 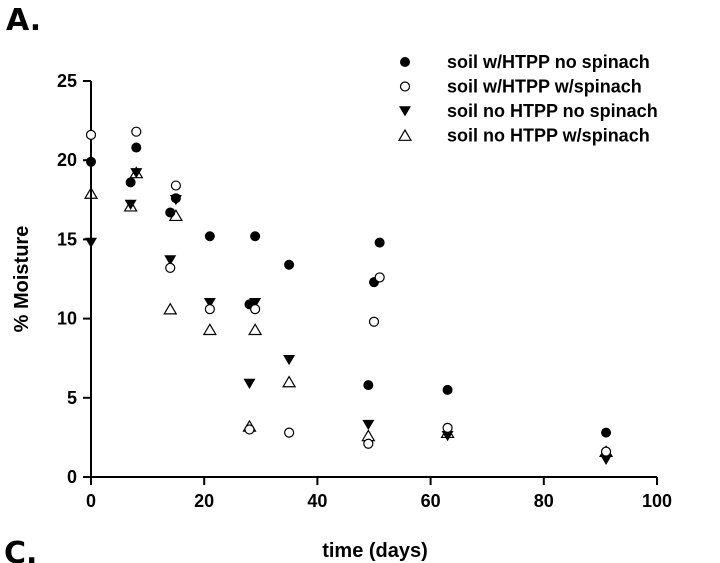 What do you see at coordinates (22, 279) in the screenshot?
I see `y-axis-title: % Moisture` at bounding box center [22, 279].